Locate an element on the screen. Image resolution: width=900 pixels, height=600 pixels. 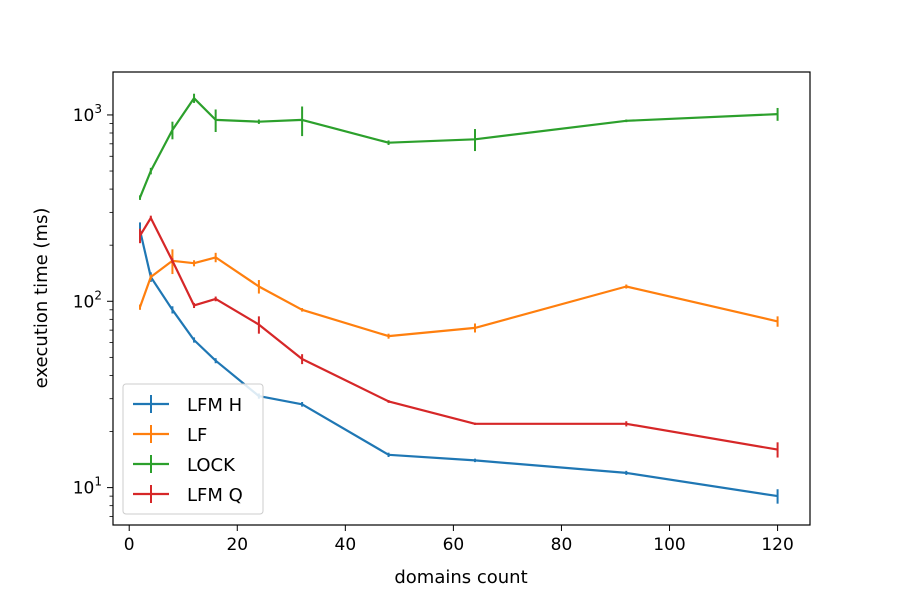
x-tick-label: 20 is located at coordinates (237, 545).